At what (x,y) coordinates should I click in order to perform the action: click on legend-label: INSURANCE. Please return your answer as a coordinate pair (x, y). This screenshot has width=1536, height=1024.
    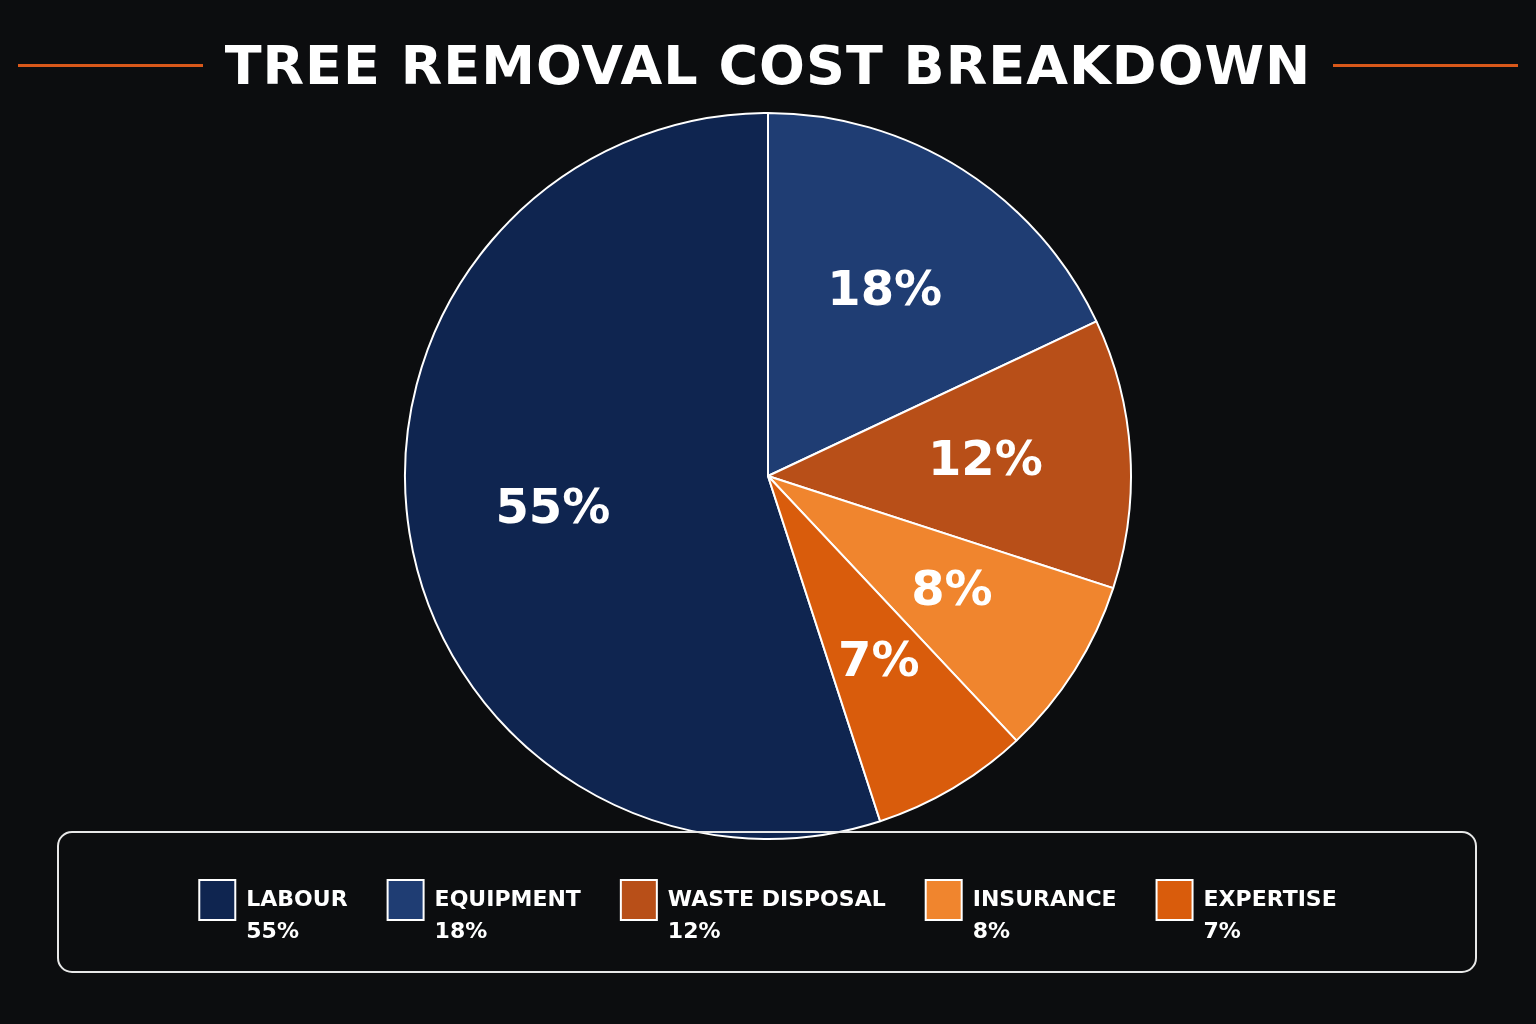
    Looking at the image, I should click on (1044, 898).